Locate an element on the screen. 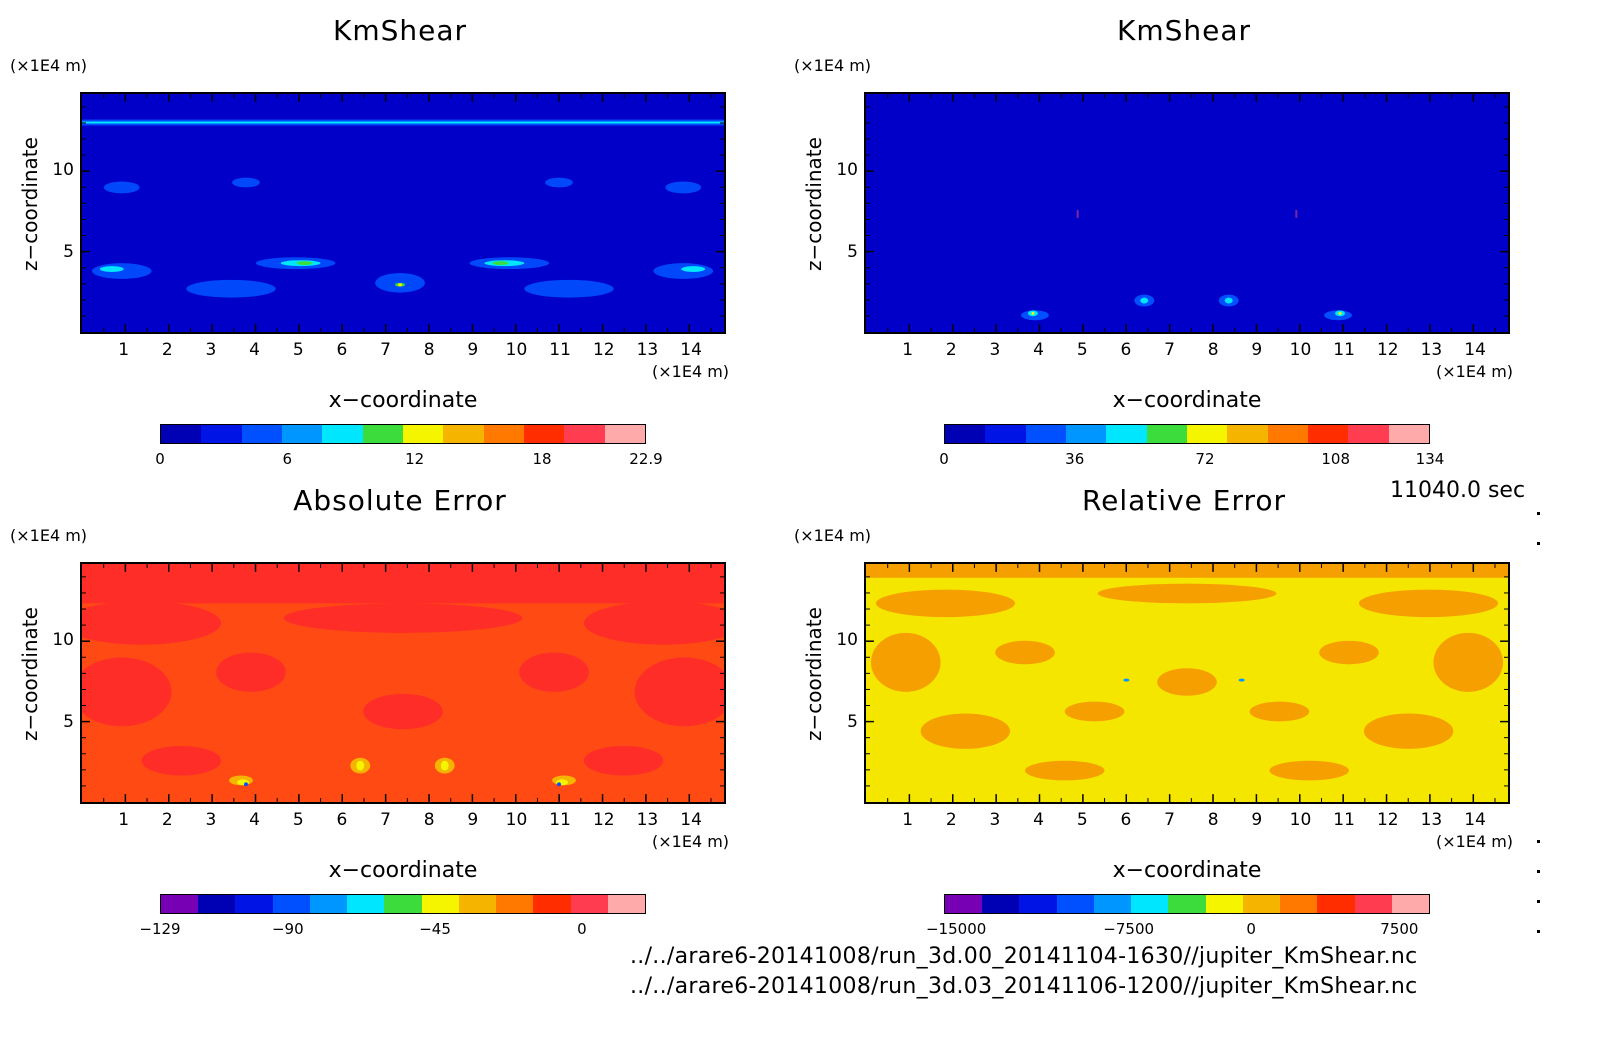 This screenshot has width=1604, height=1054. colorbar-label: 12 is located at coordinates (415, 459).